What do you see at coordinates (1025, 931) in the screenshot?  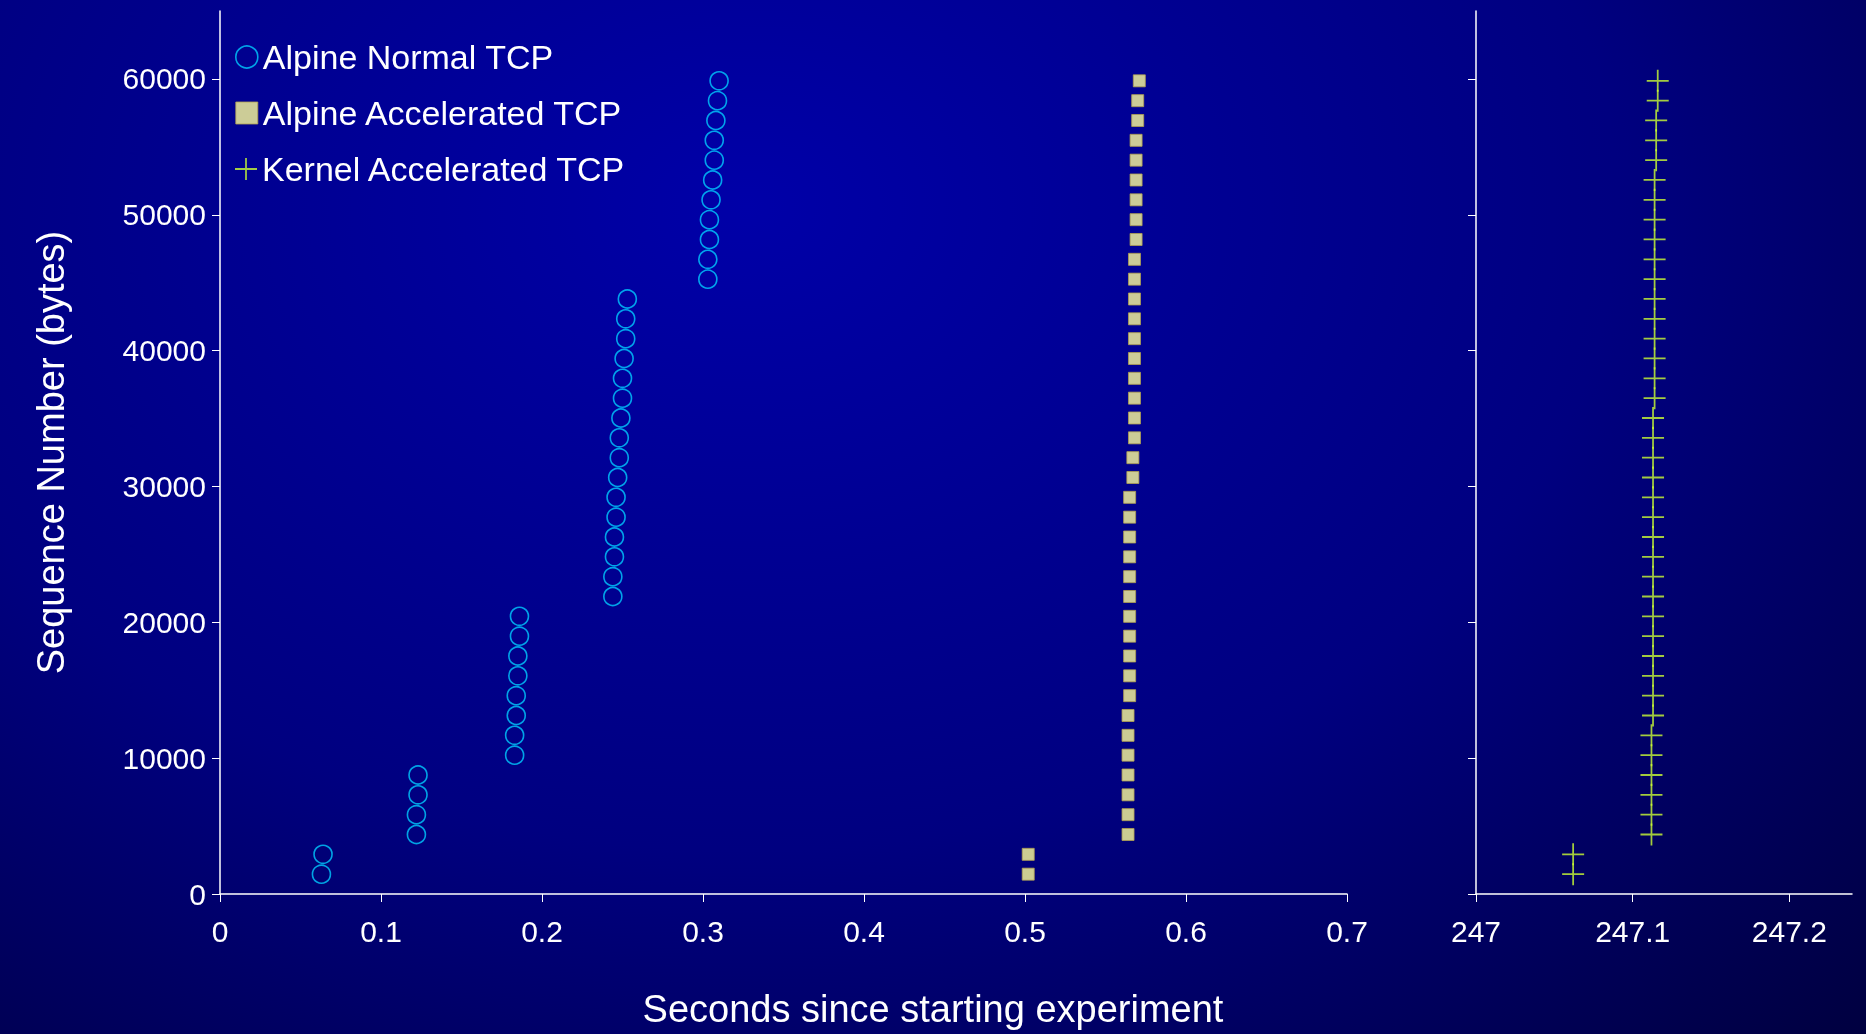 I see `x-tick-label: 0.5` at bounding box center [1025, 931].